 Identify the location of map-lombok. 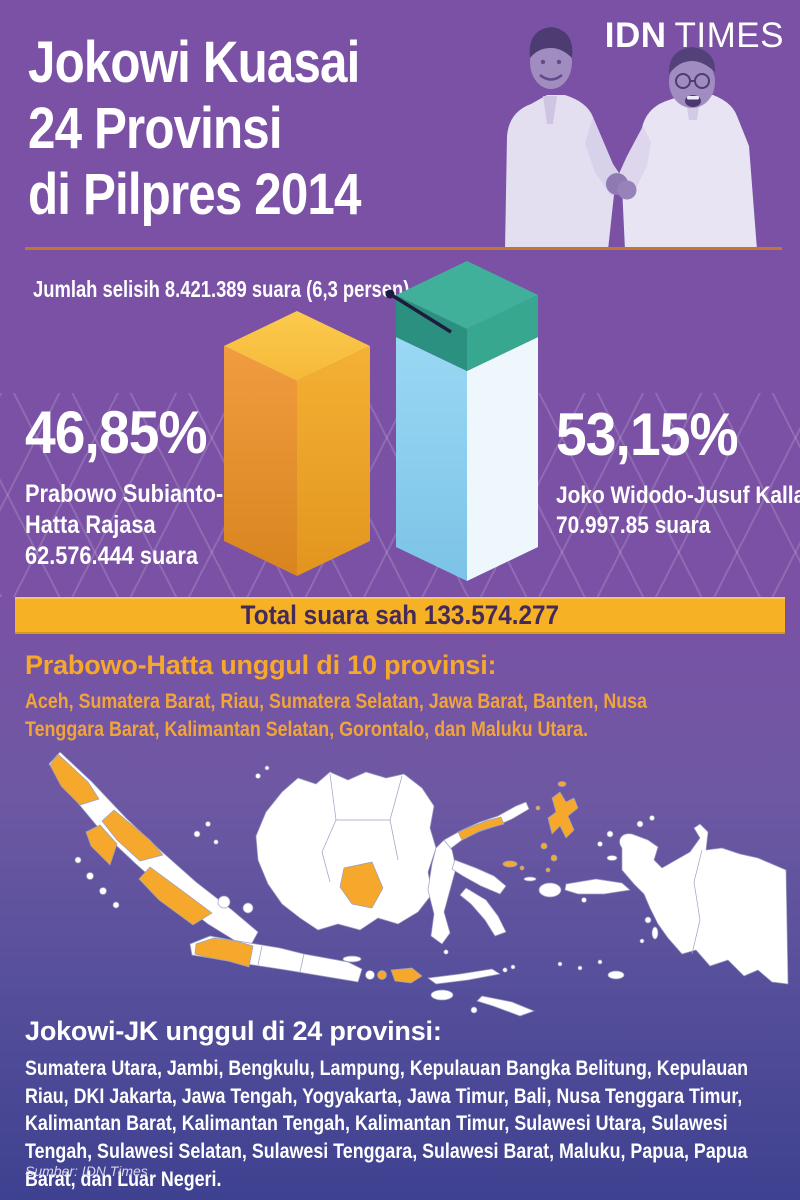
(382, 975).